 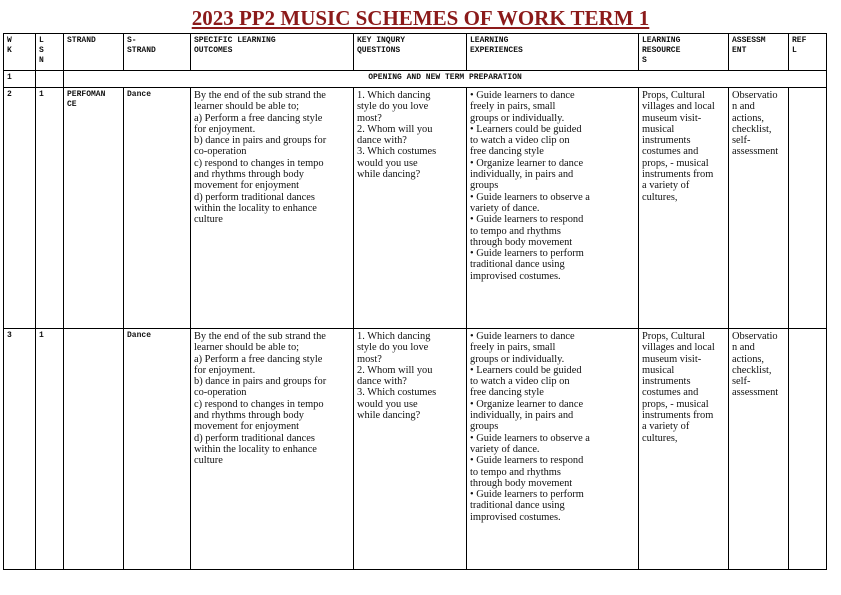 I want to click on week-cell: 3, so click(x=19, y=449).